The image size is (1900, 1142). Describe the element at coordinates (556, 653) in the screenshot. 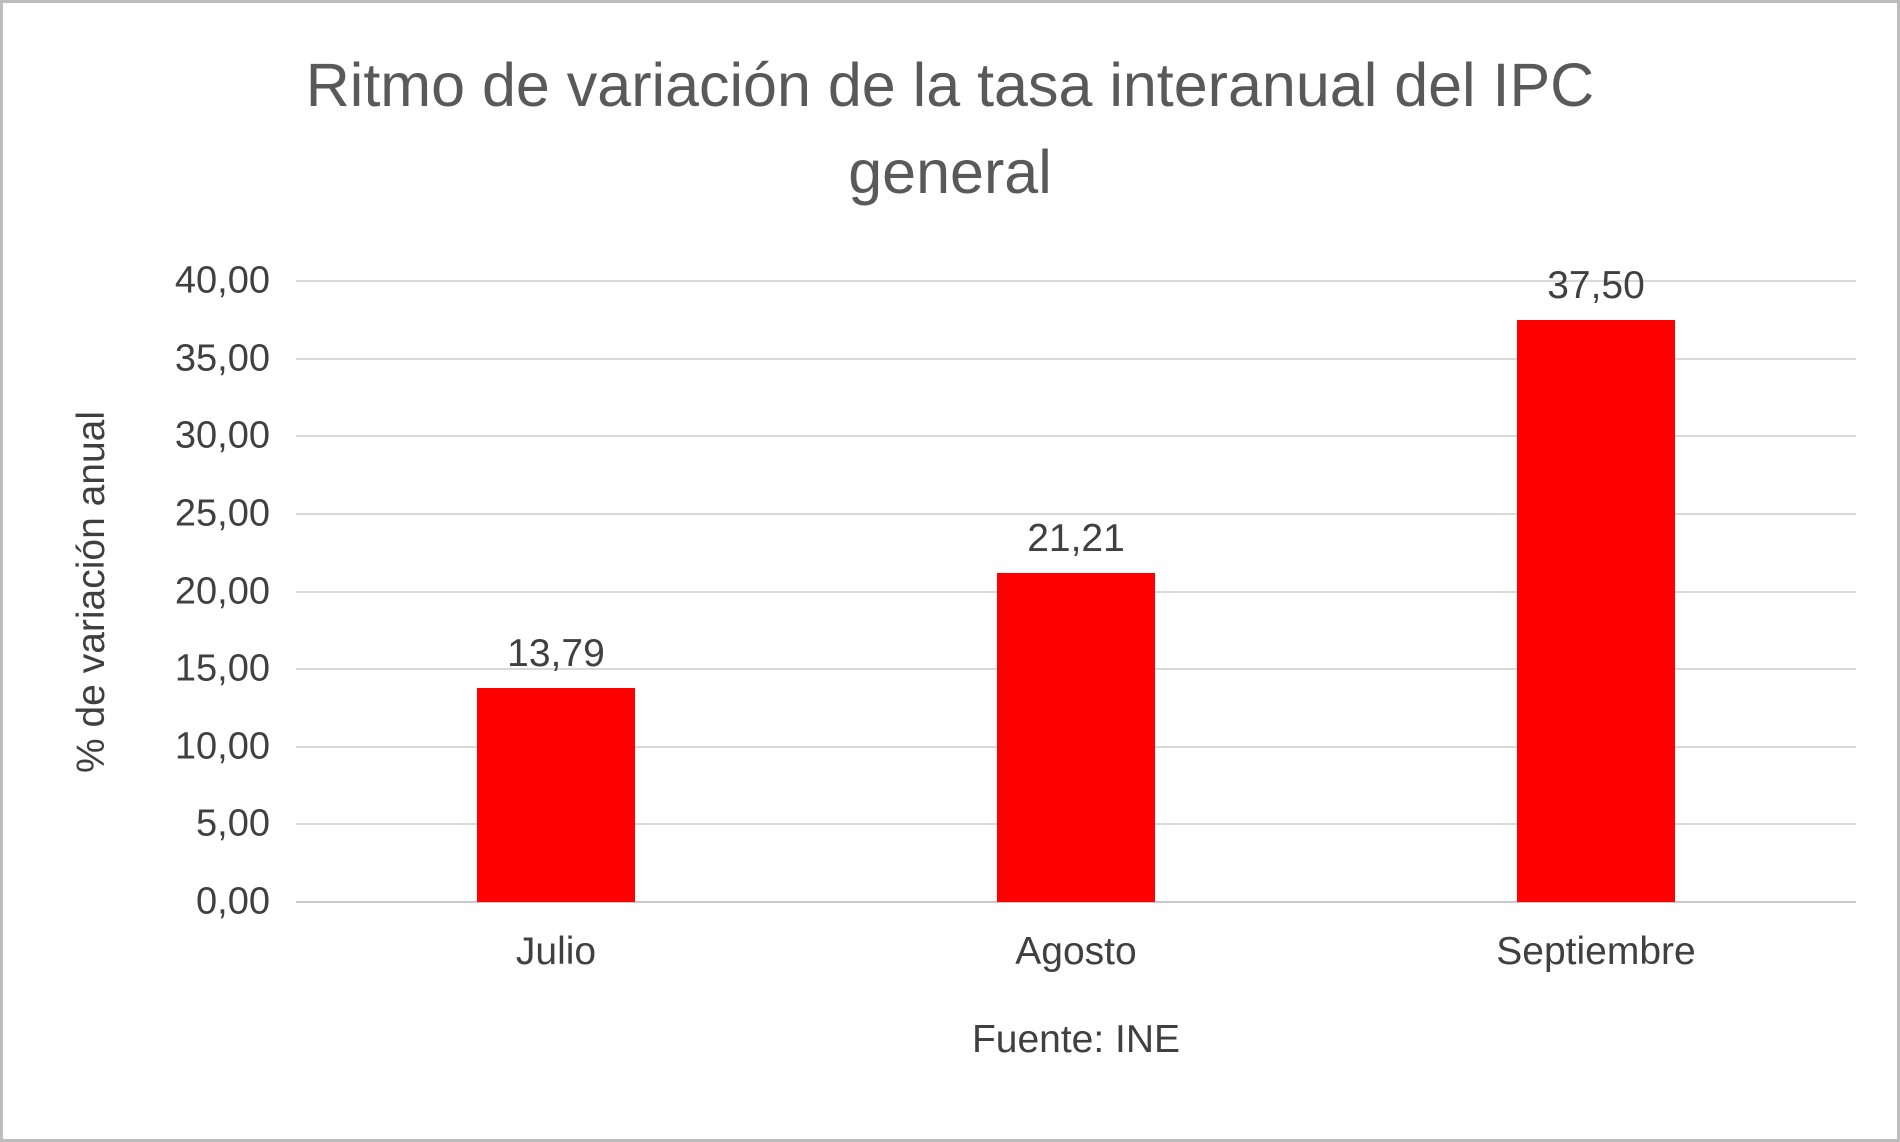

I see `bar-value-label: 13,79` at that location.